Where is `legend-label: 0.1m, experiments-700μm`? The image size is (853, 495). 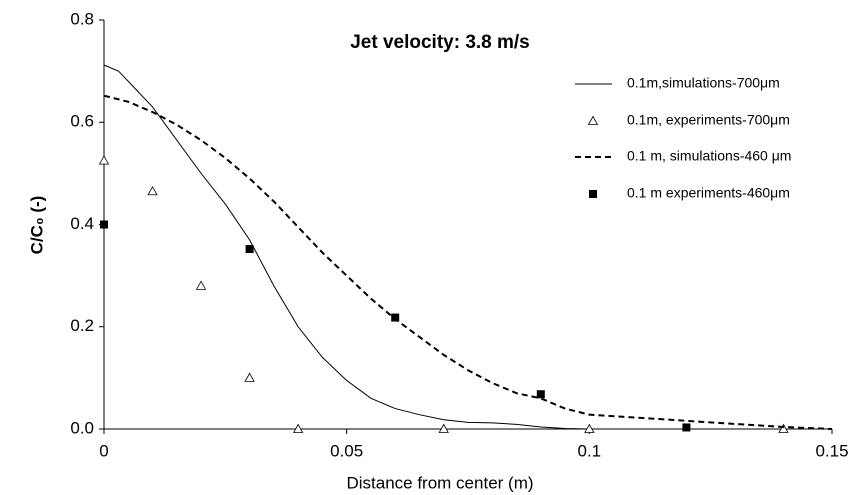 legend-label: 0.1m, experiments-700μm is located at coordinates (708, 120).